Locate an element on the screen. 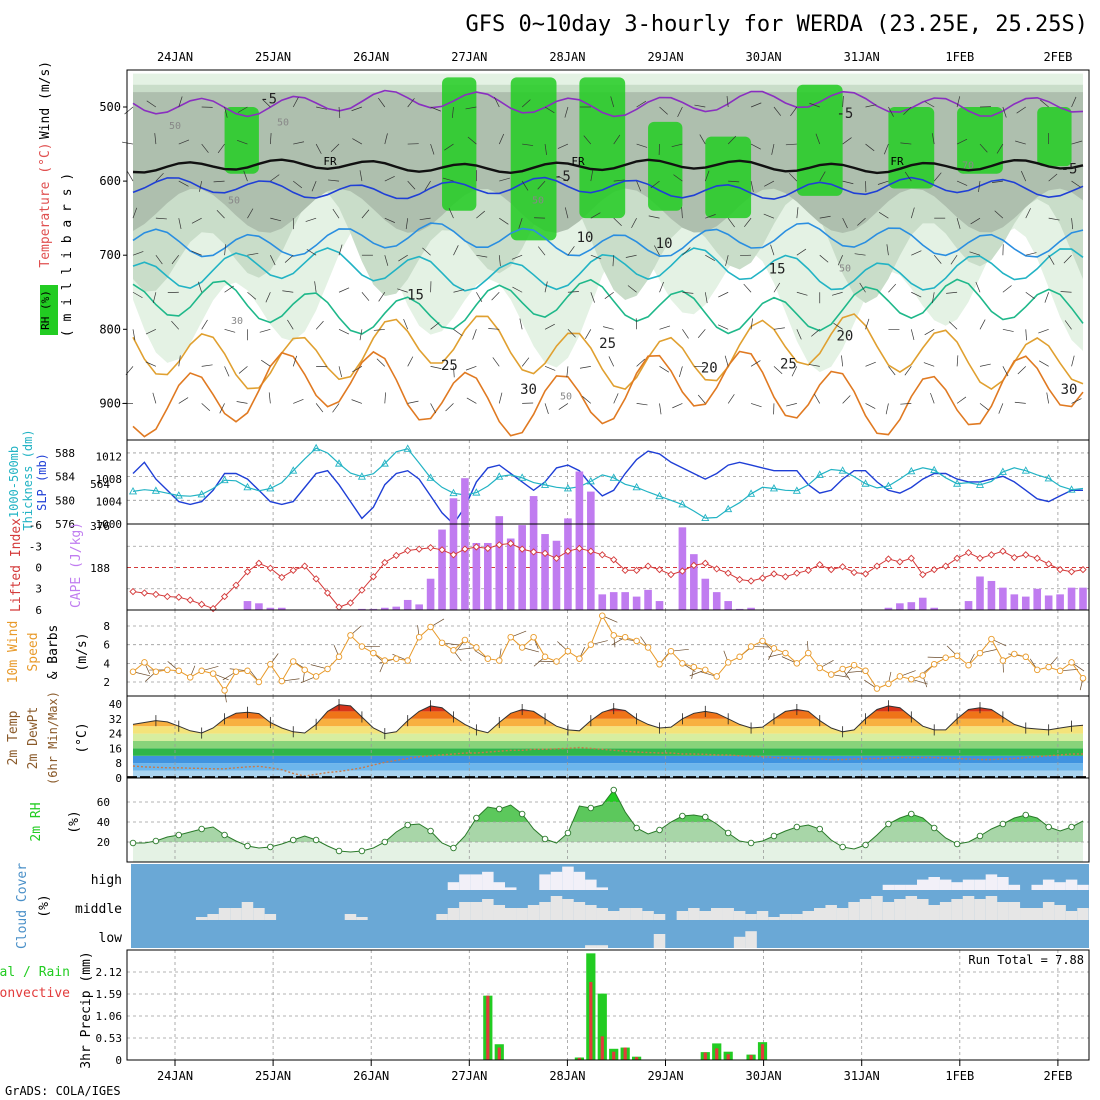 The image size is (1100, 1100). lifted-tick-label: 6 is located at coordinates (38, 610).